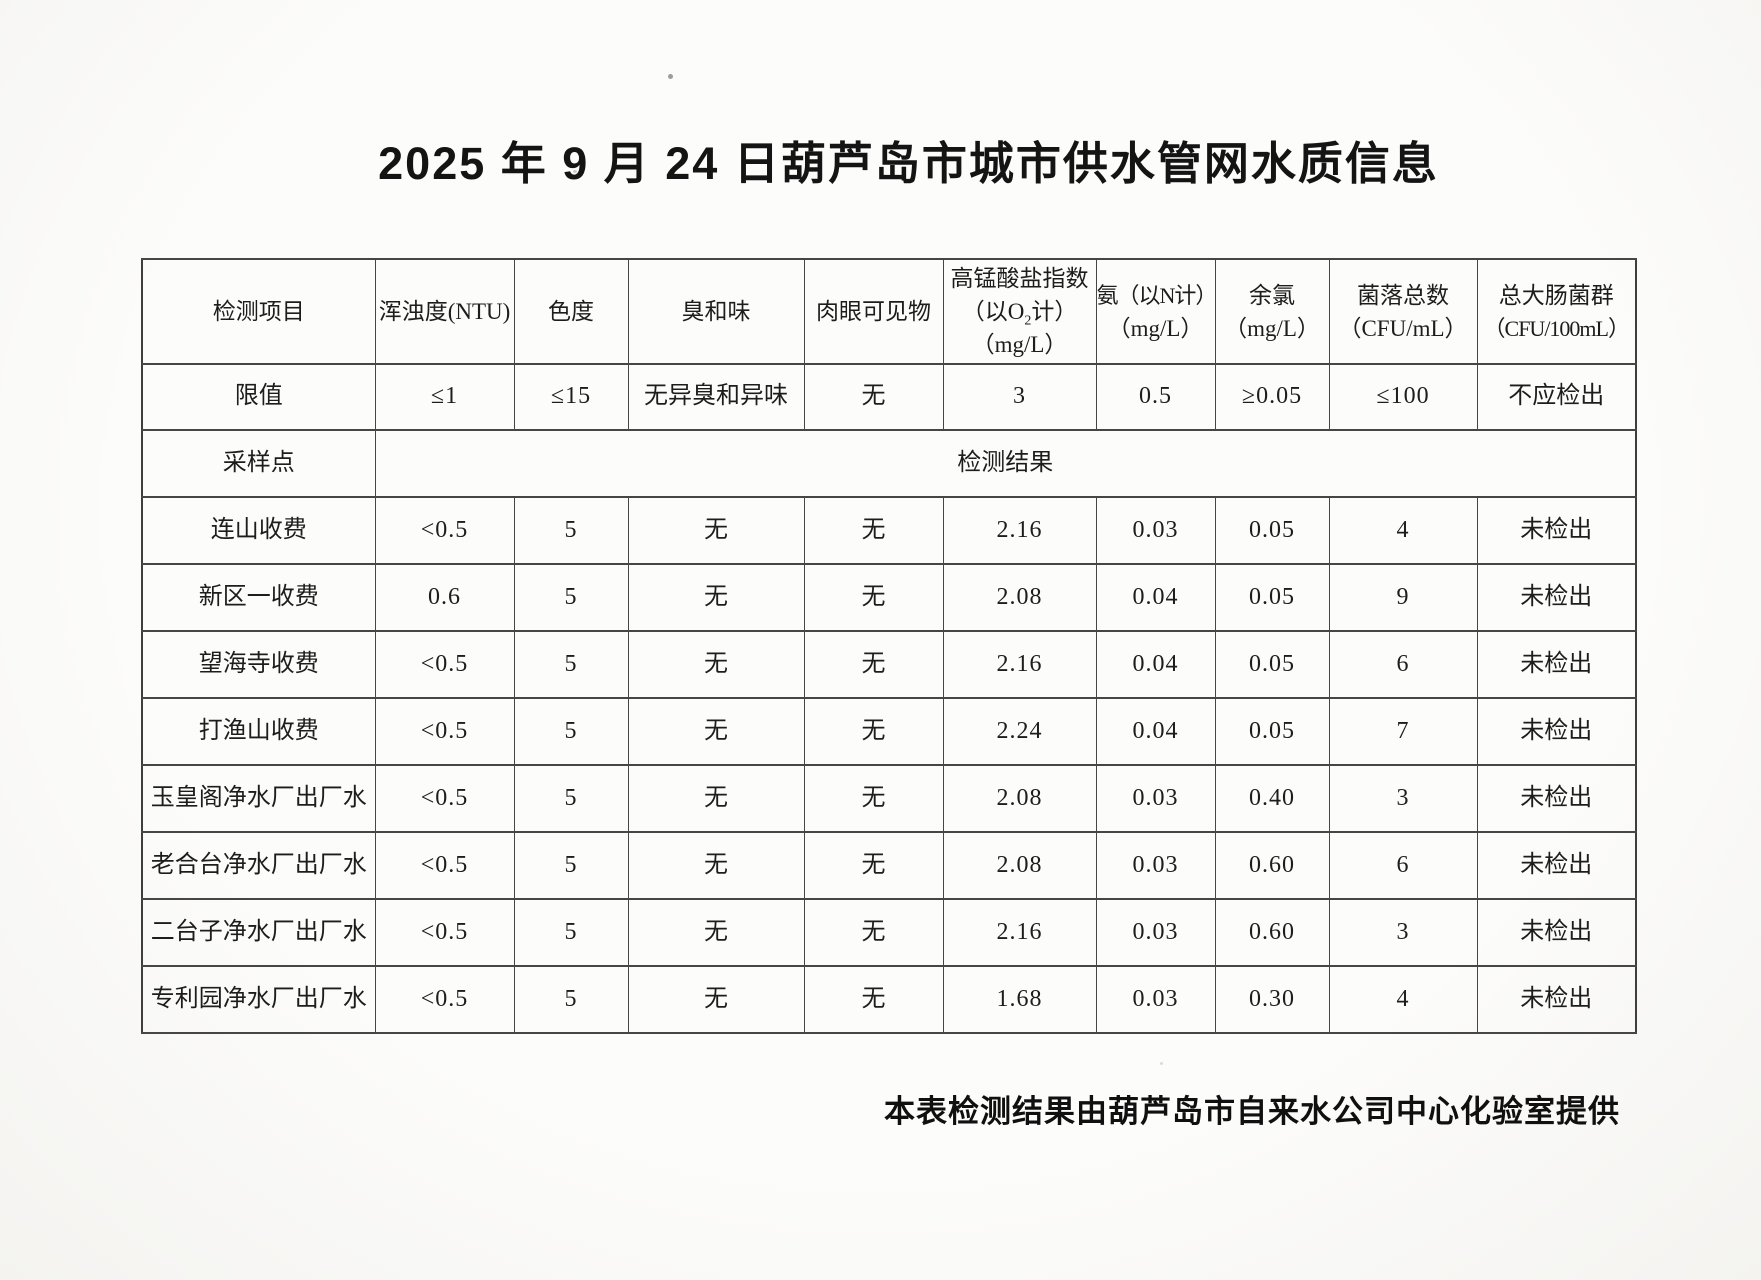  I want to click on limit-odor: 无异臭和异味, so click(716, 397).